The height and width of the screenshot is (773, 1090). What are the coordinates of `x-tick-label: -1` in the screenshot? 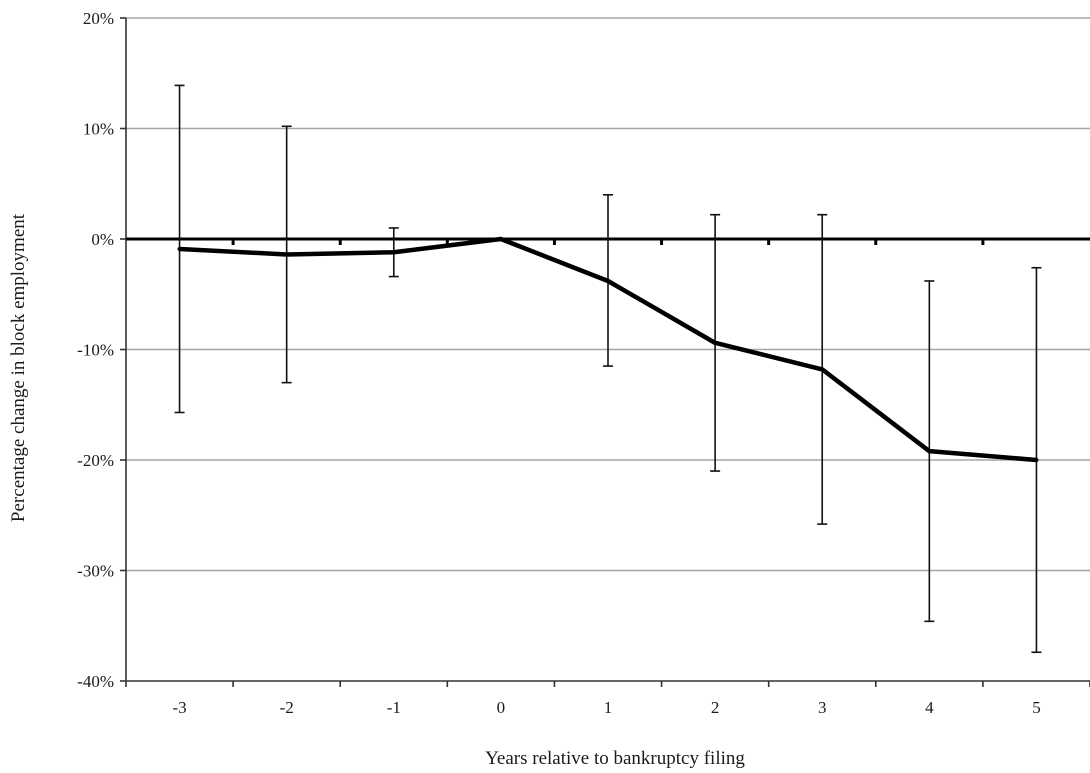 It's located at (394, 707).